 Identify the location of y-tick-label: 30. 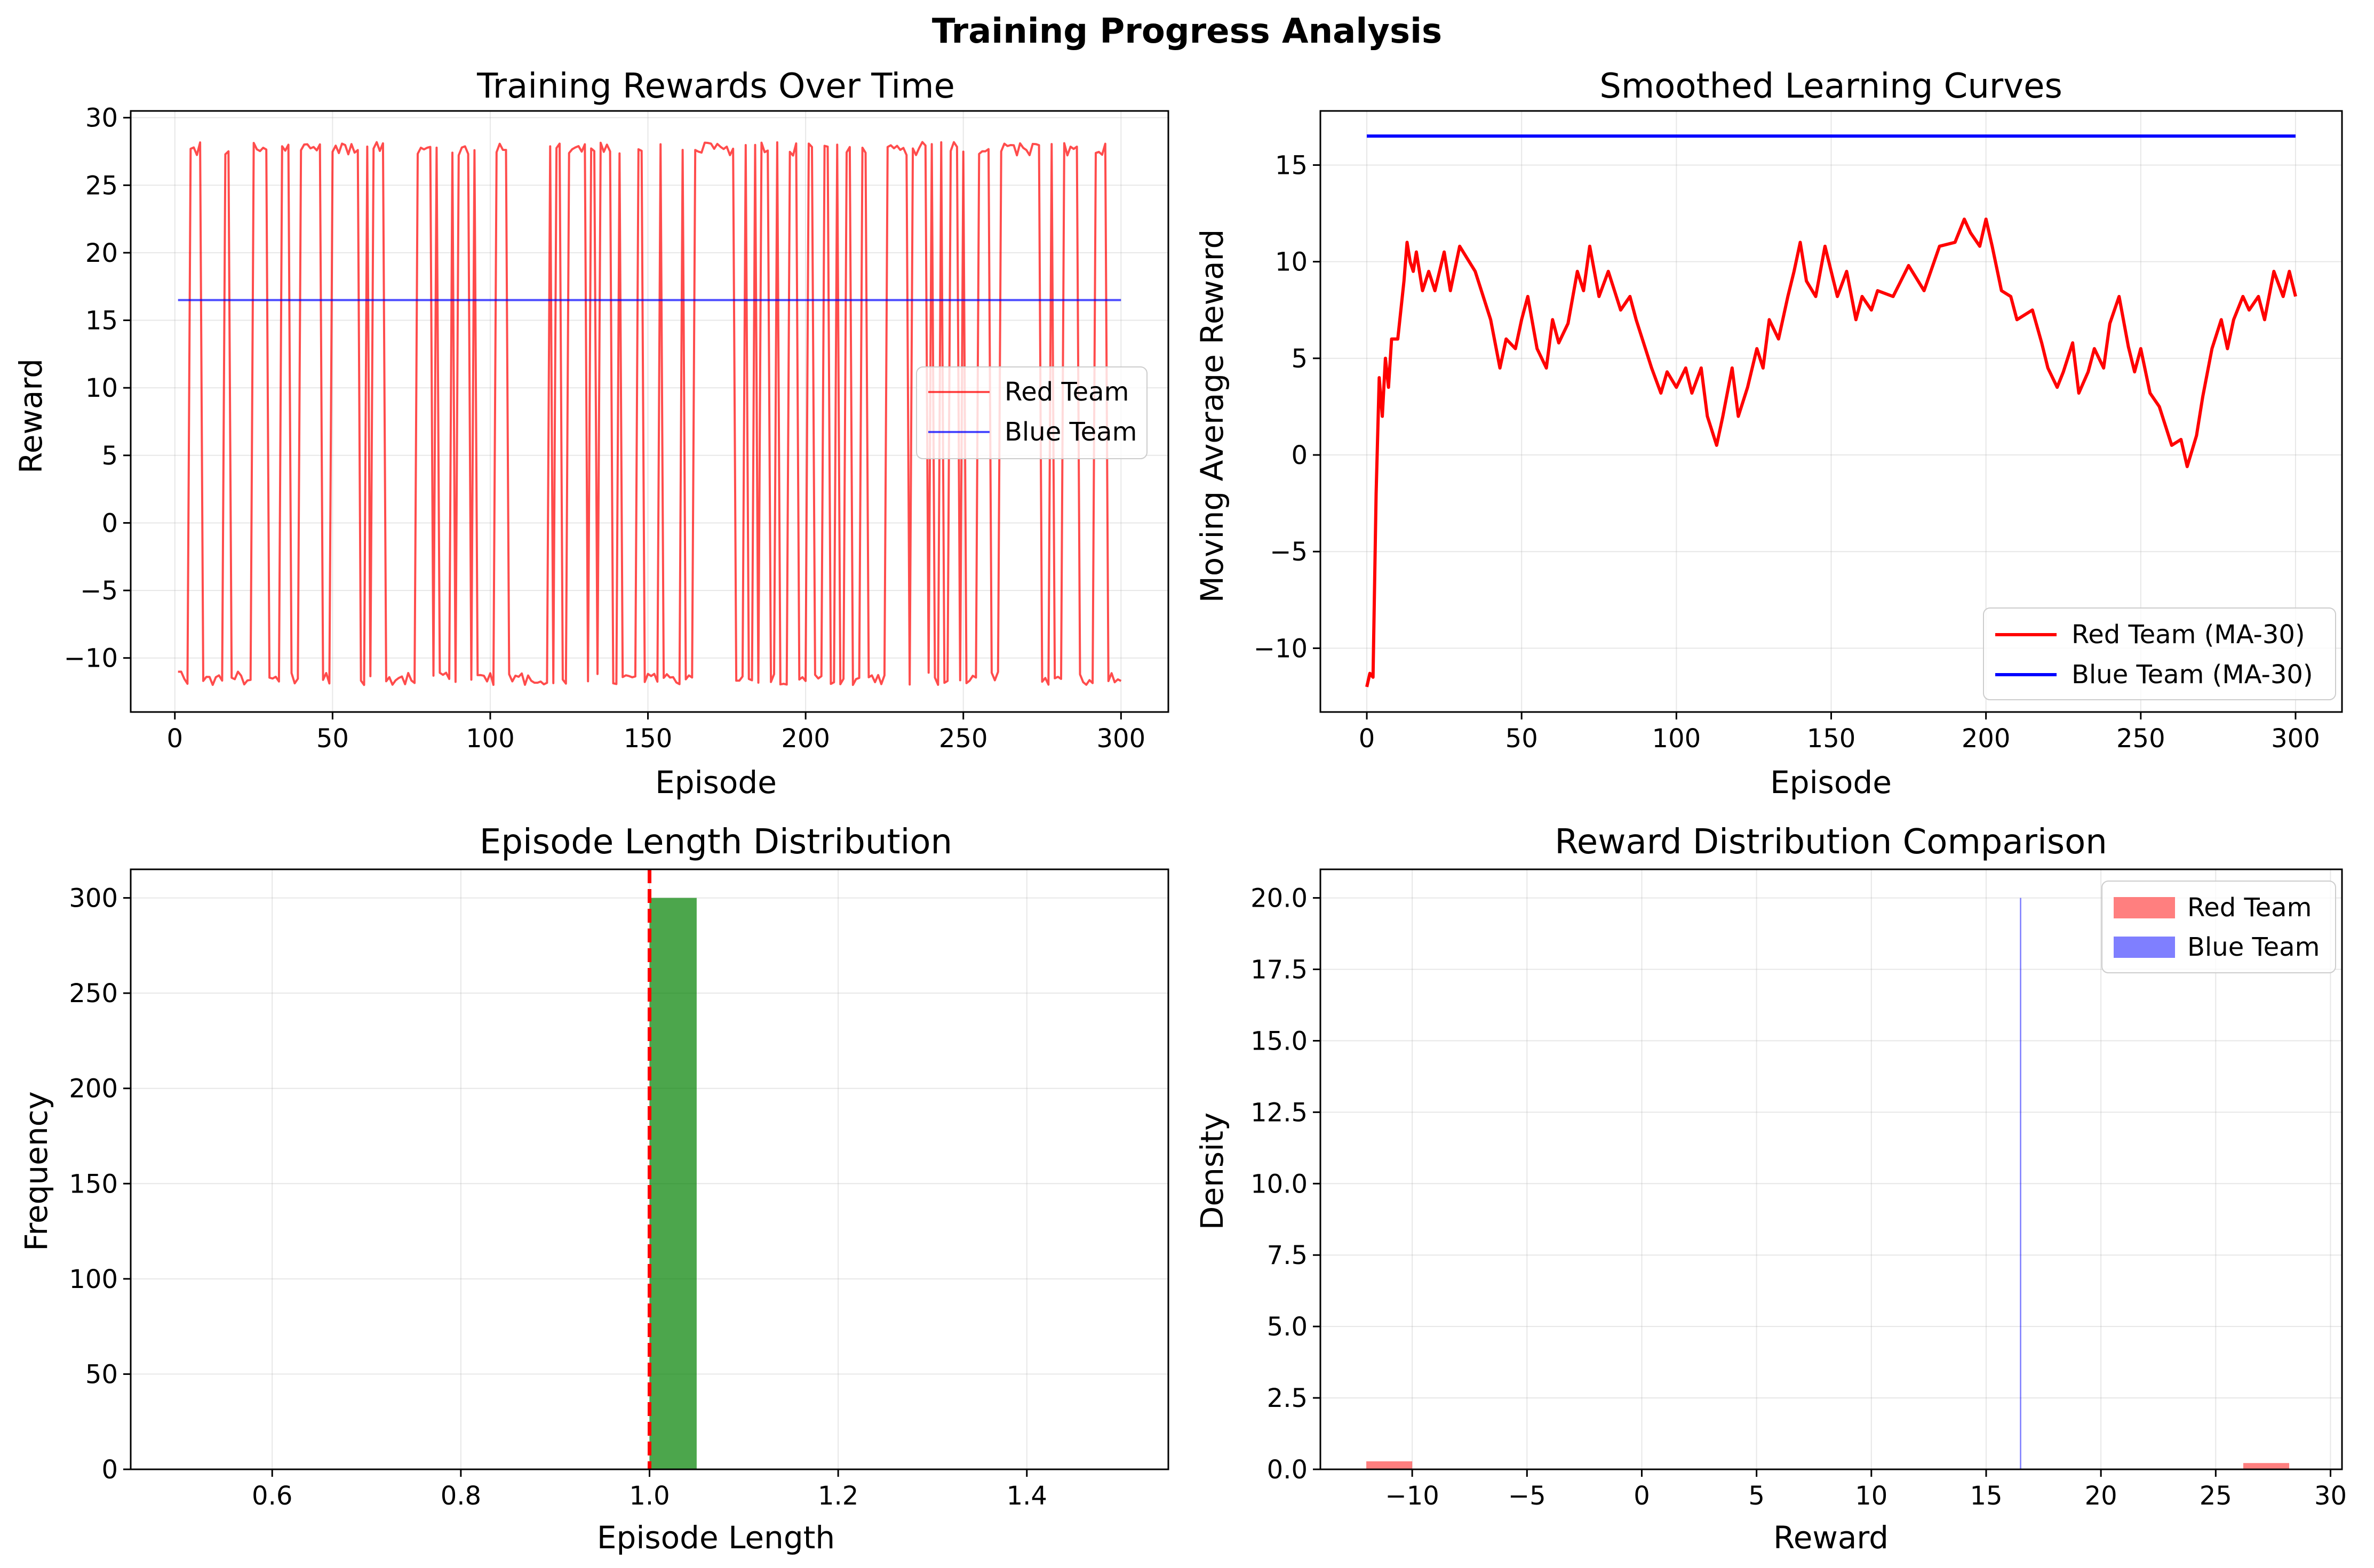
(101, 118).